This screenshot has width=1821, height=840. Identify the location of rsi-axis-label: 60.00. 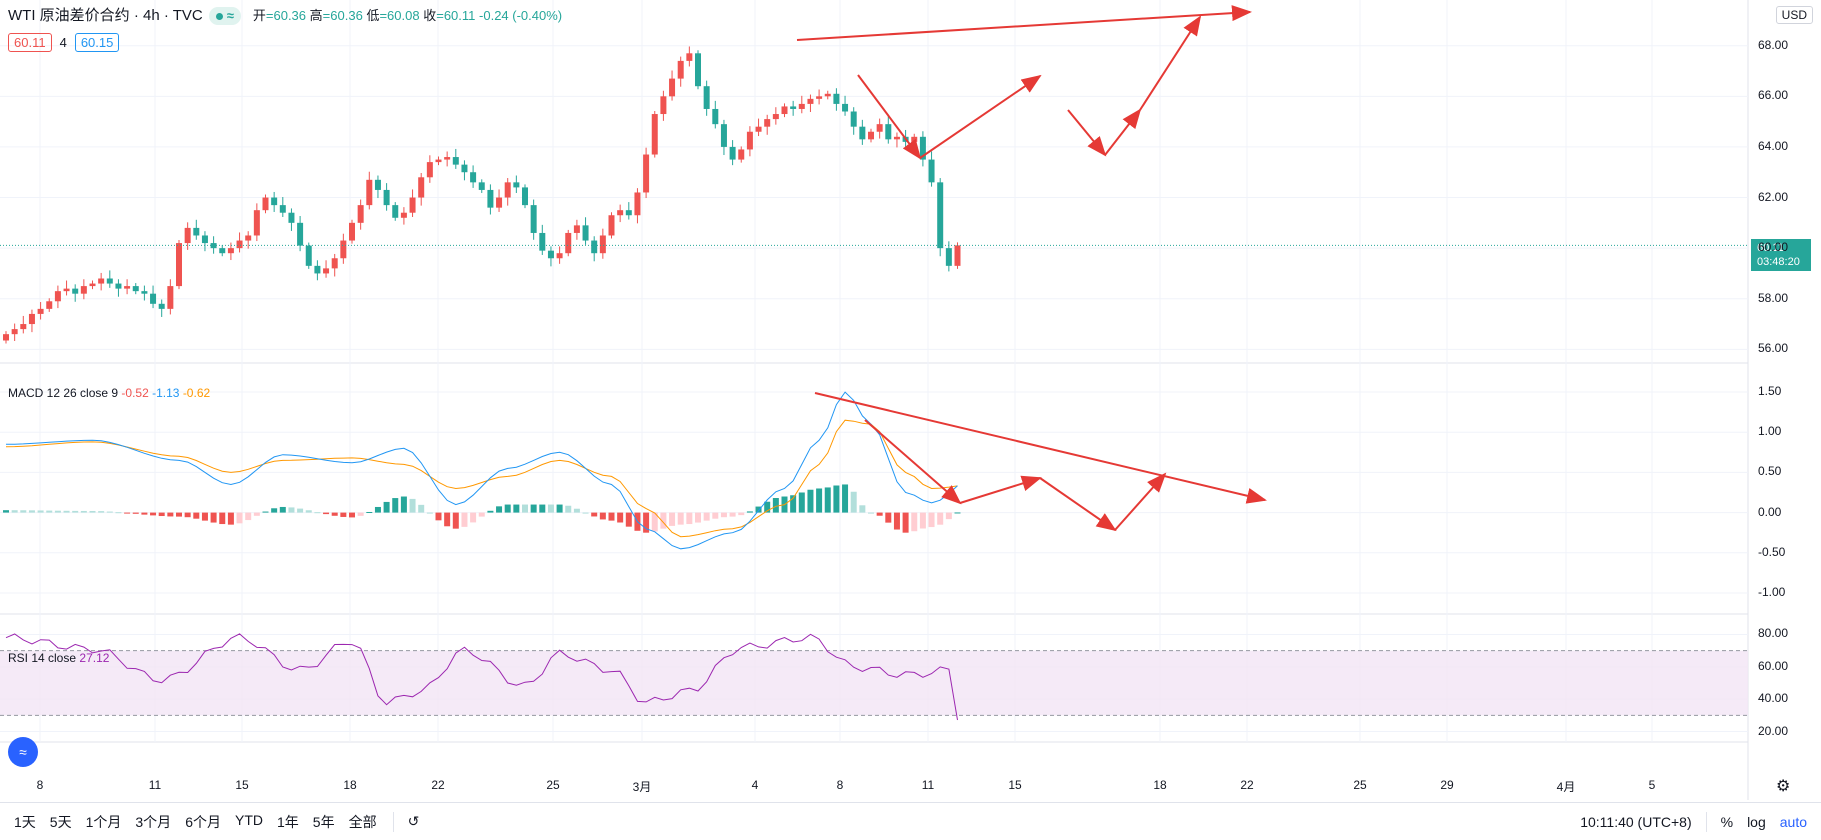
(1773, 665).